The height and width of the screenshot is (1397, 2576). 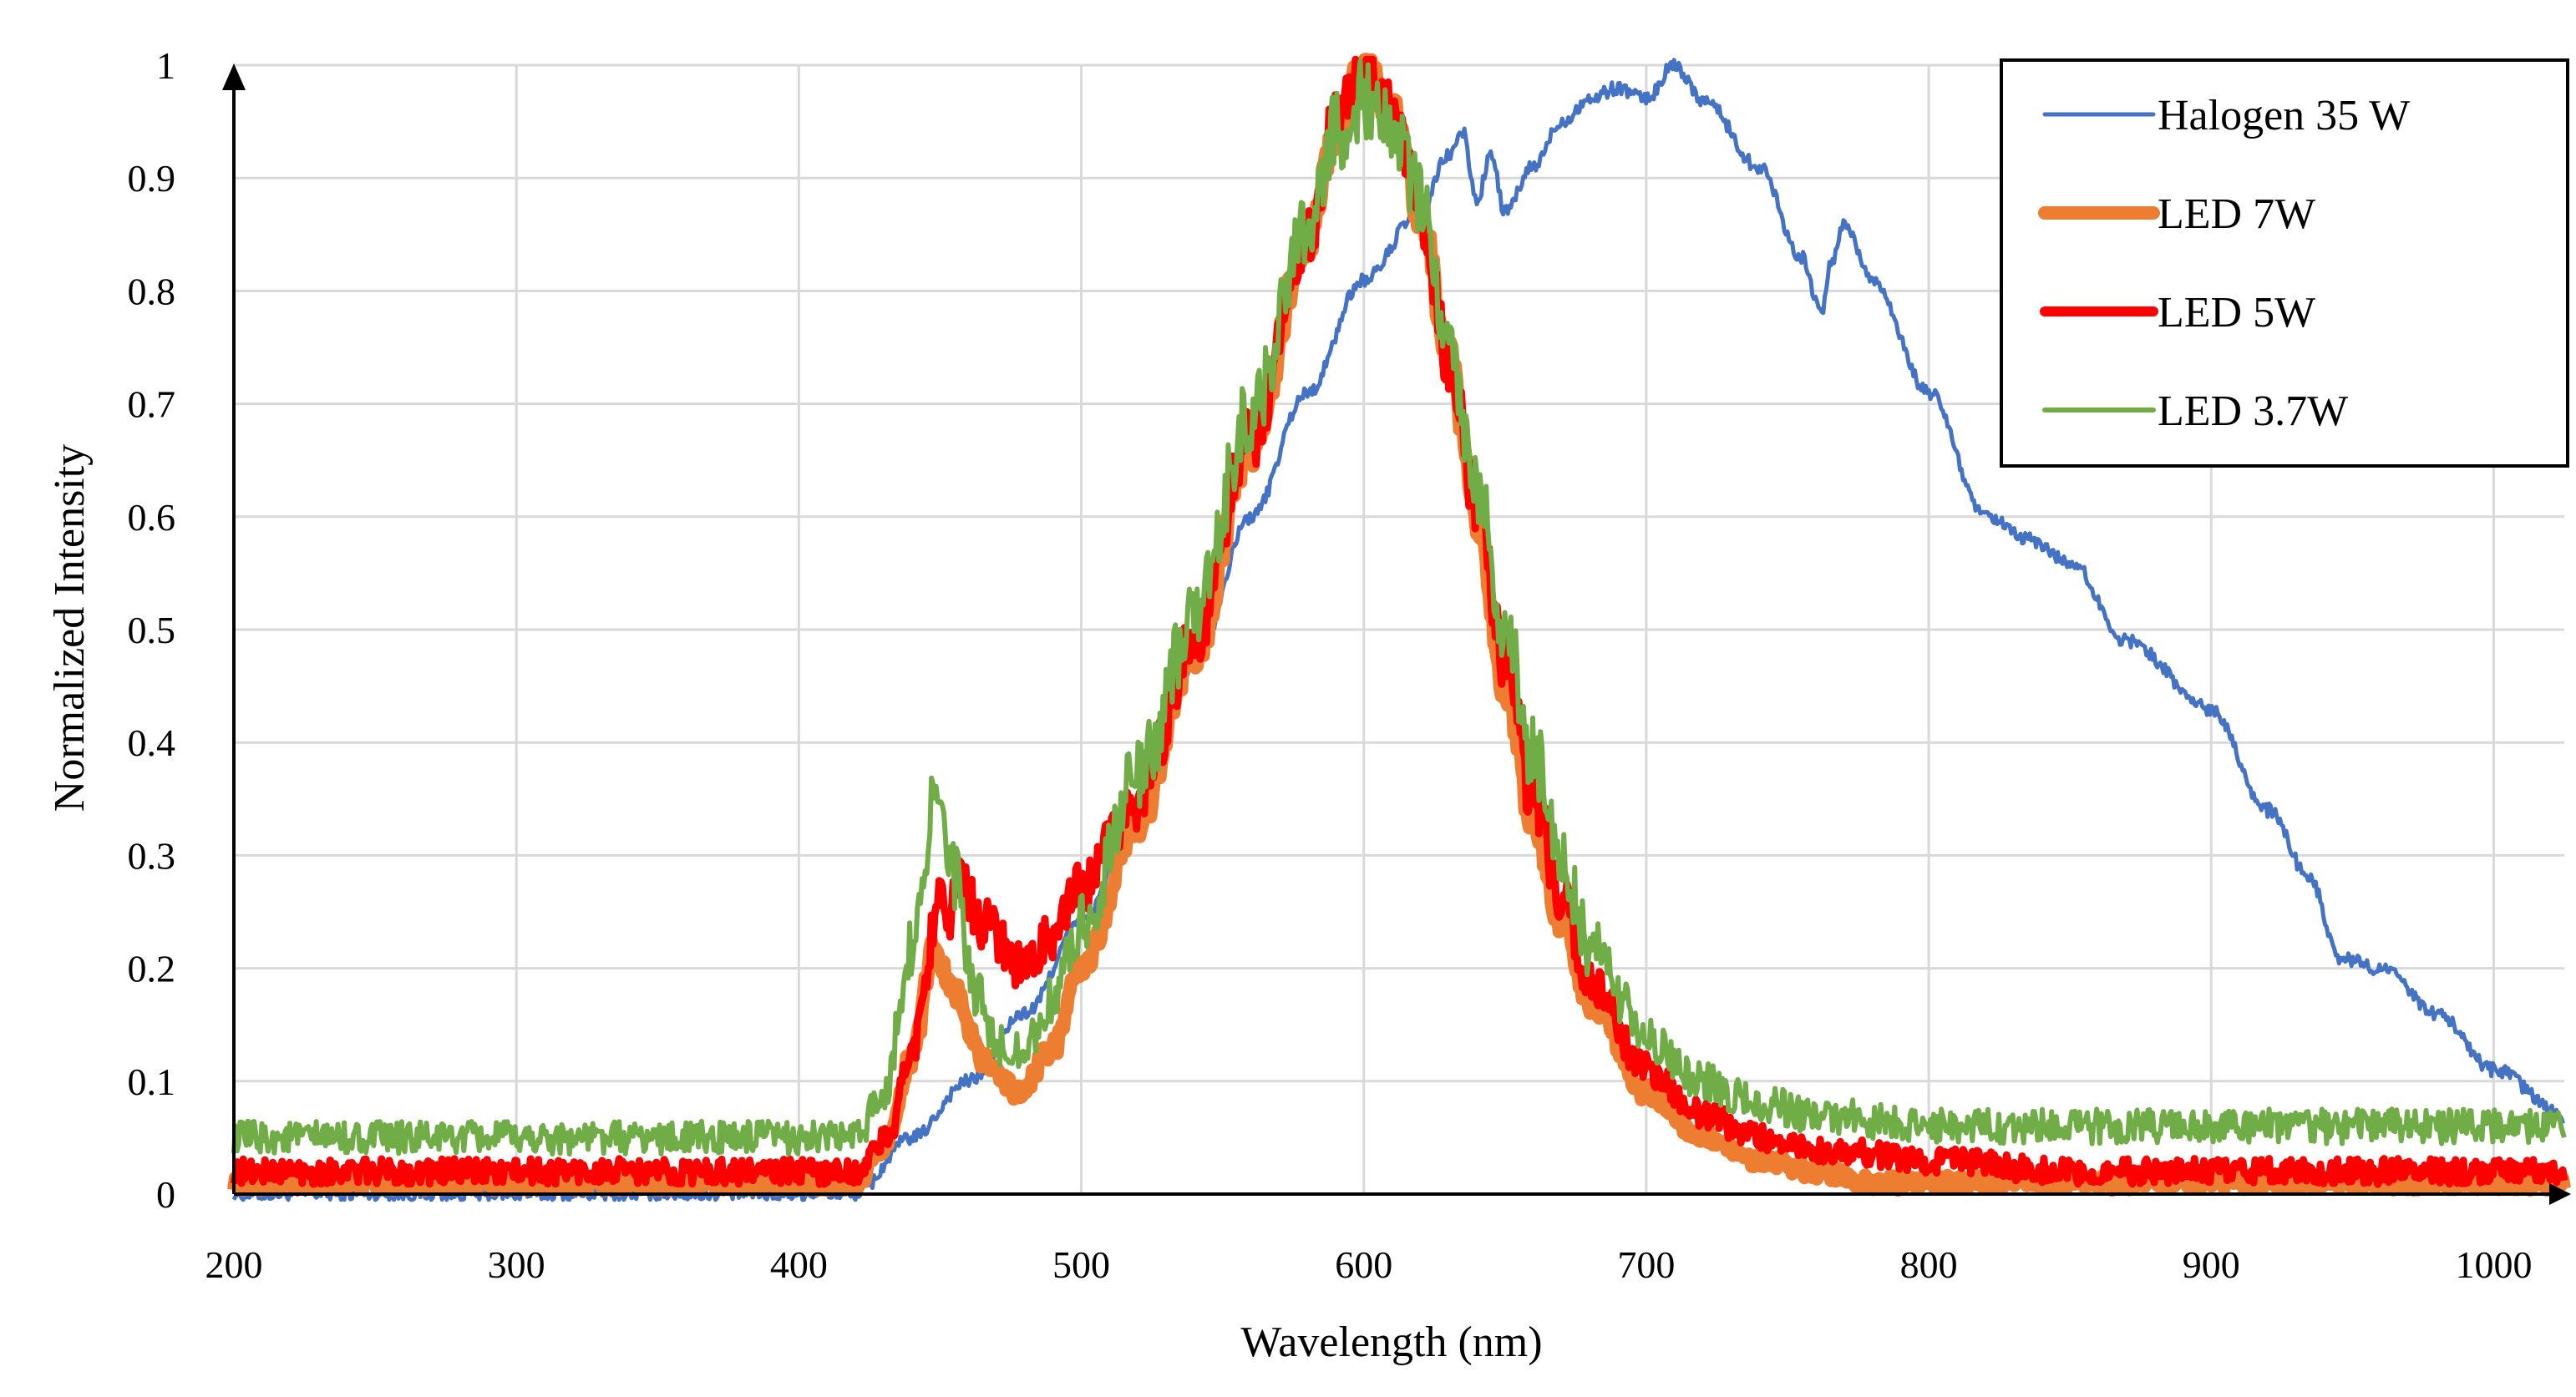 I want to click on y-tick-label: 0.7, so click(x=152, y=404).